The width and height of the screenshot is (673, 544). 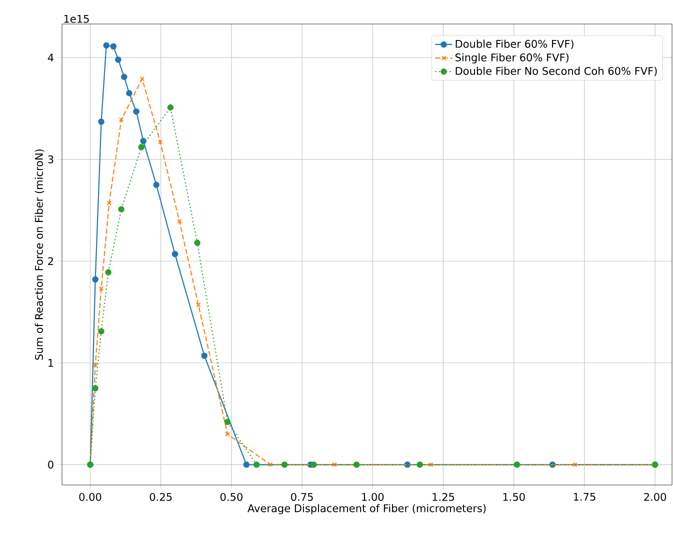 I want to click on y-tick-label: 0, so click(x=51, y=464).